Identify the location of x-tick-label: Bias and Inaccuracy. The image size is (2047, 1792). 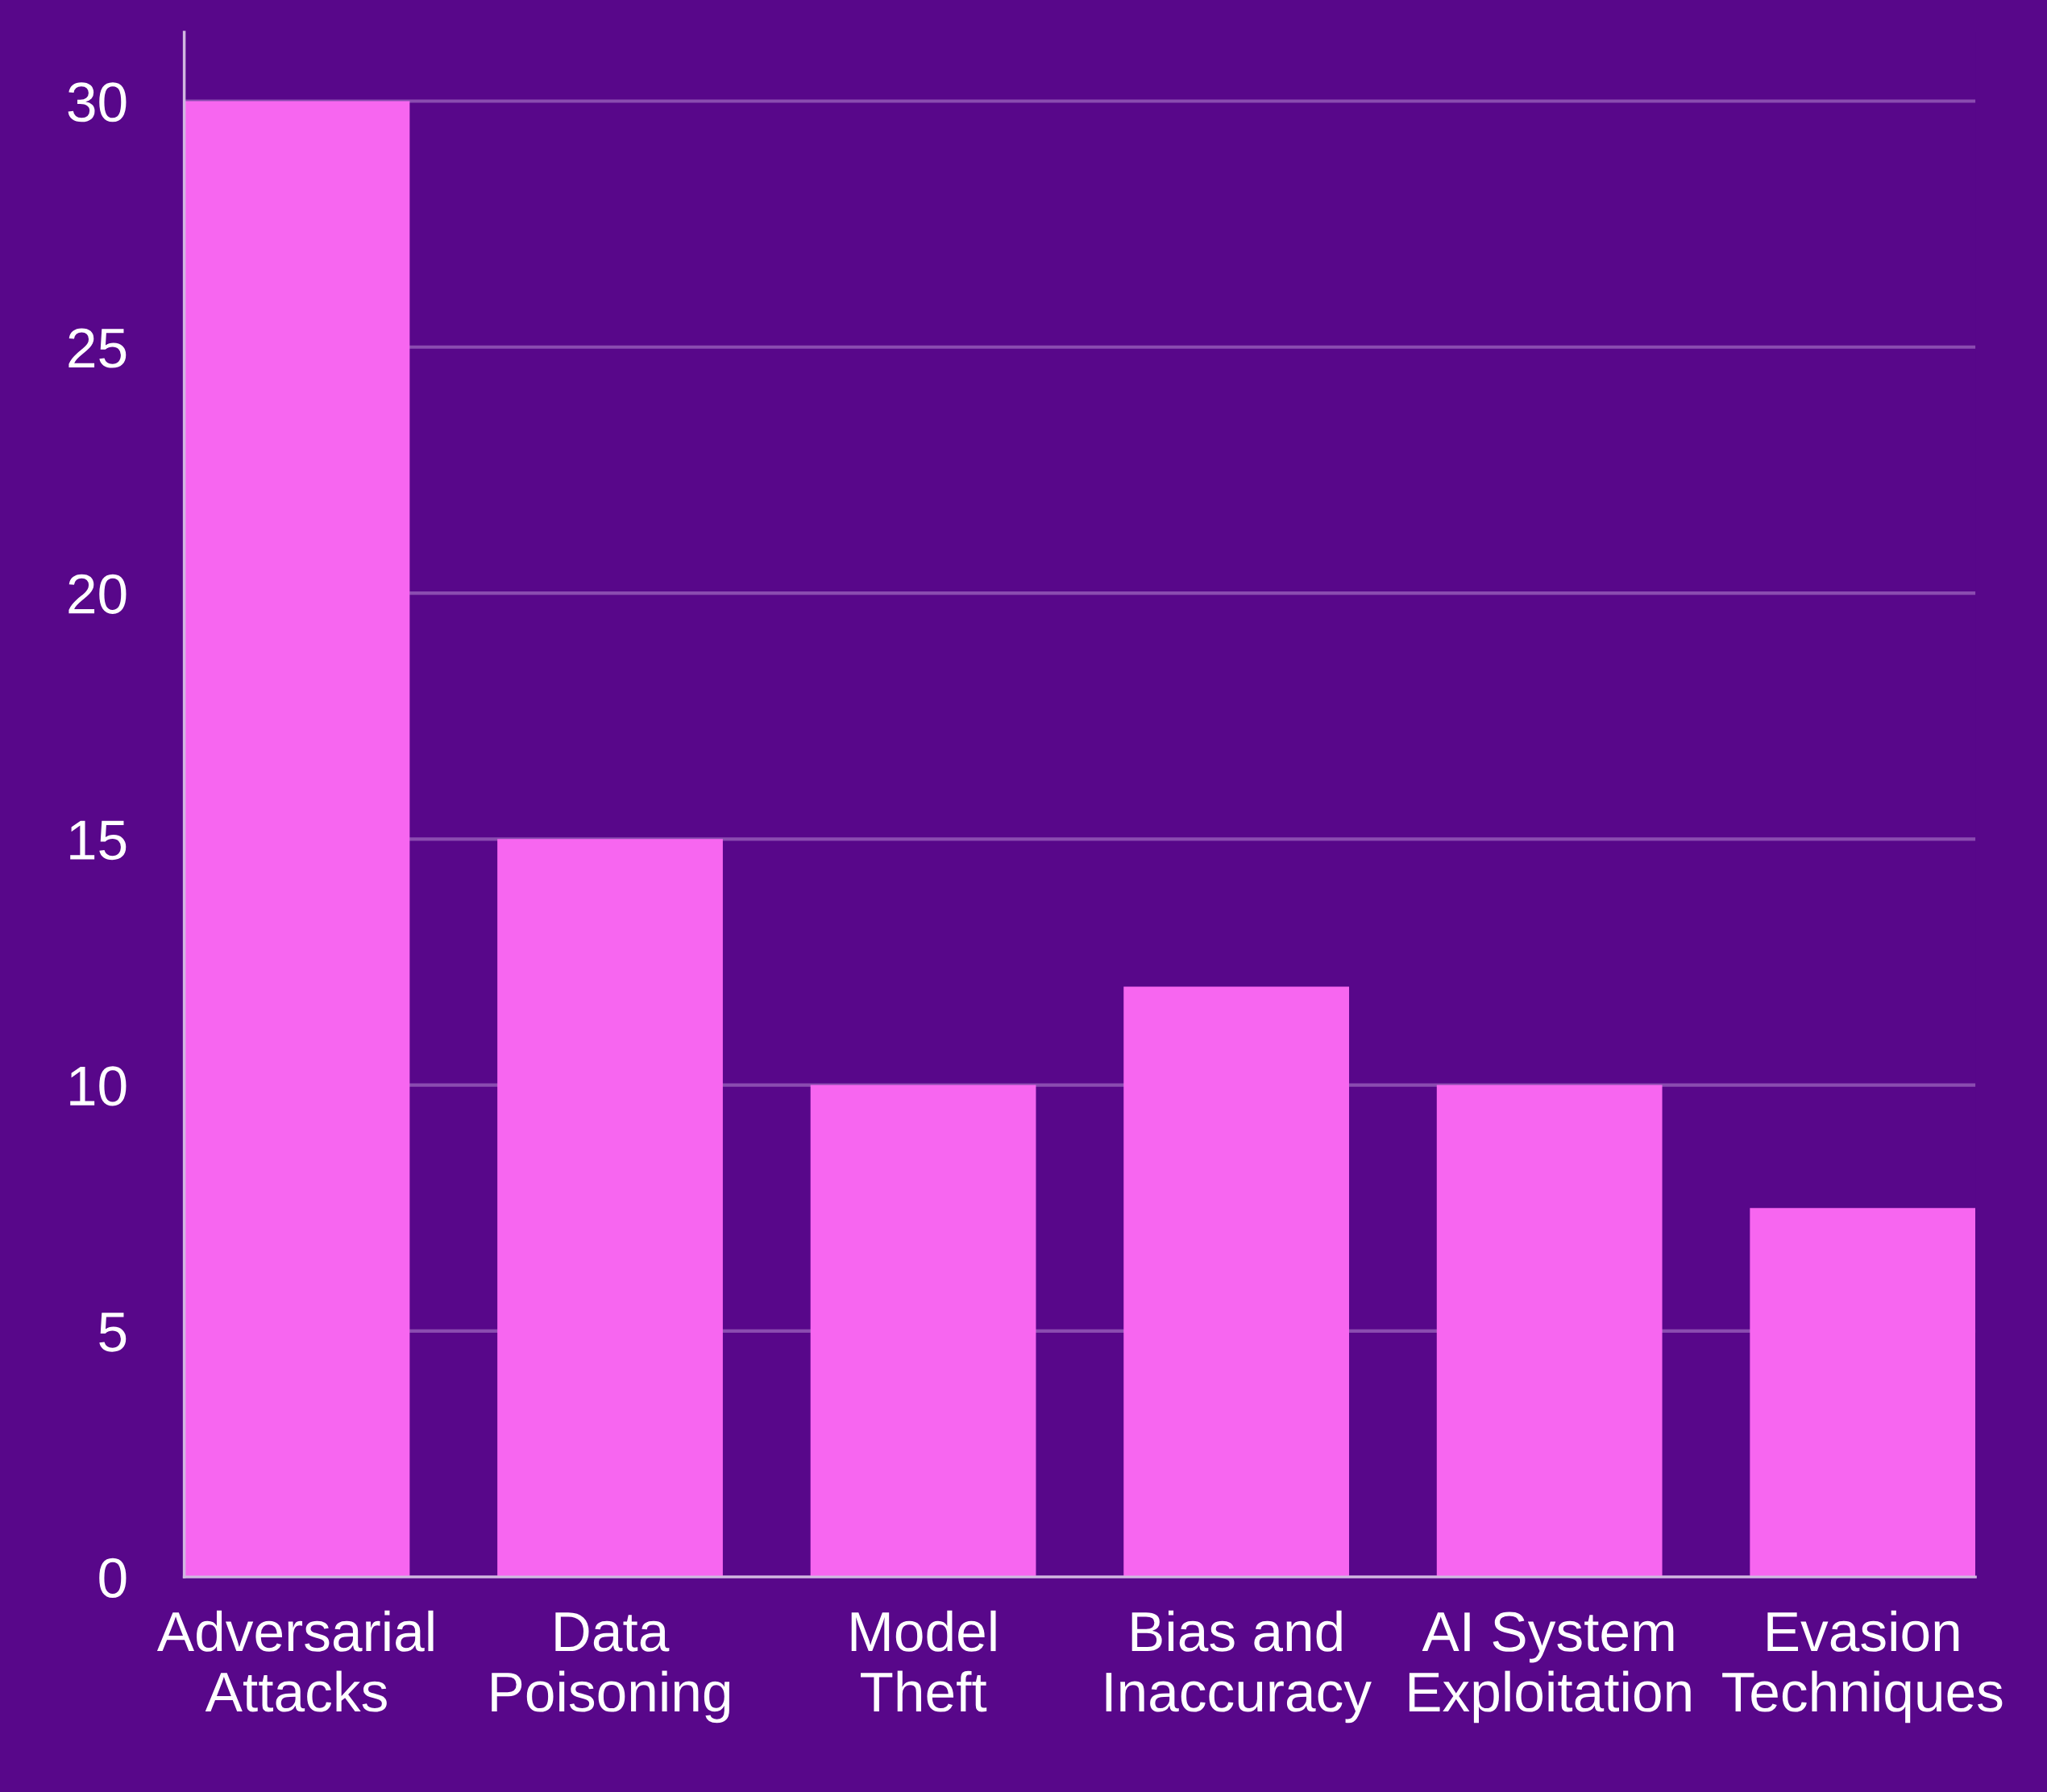
(1239, 1667).